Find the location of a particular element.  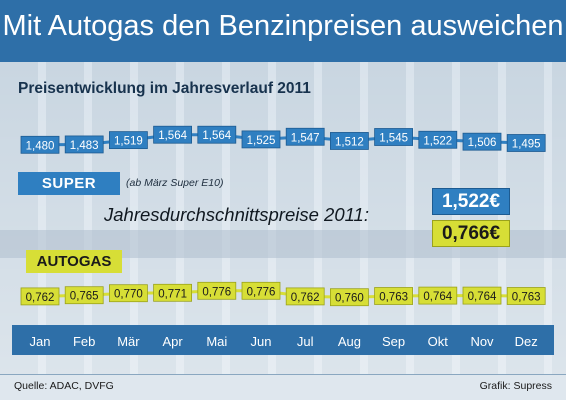

month-axis-bar is located at coordinates (283, 340).